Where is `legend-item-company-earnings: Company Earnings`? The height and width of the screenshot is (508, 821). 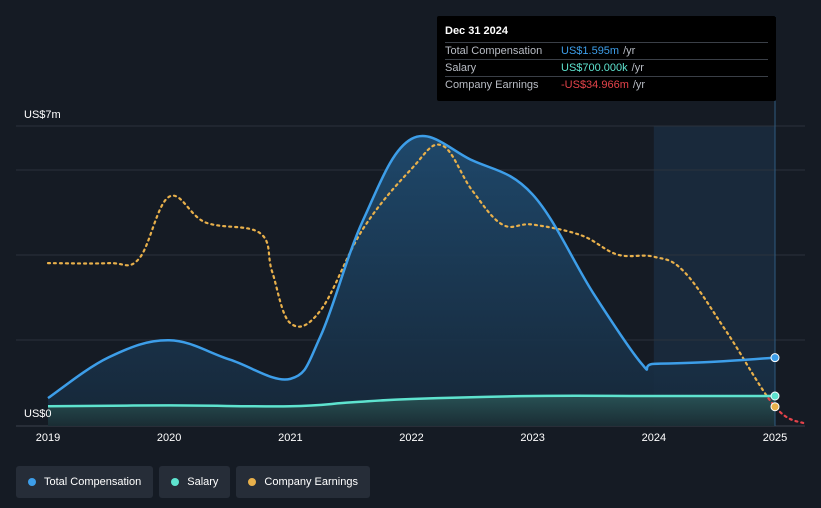
legend-item-company-earnings: Company Earnings is located at coordinates (303, 482).